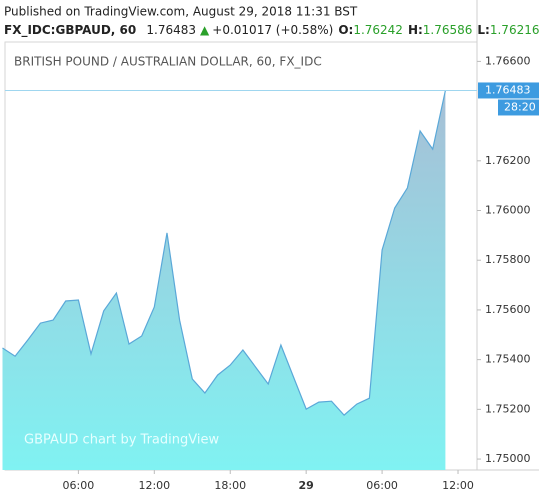  I want to click on x-tick-label: 18:00, so click(230, 485).